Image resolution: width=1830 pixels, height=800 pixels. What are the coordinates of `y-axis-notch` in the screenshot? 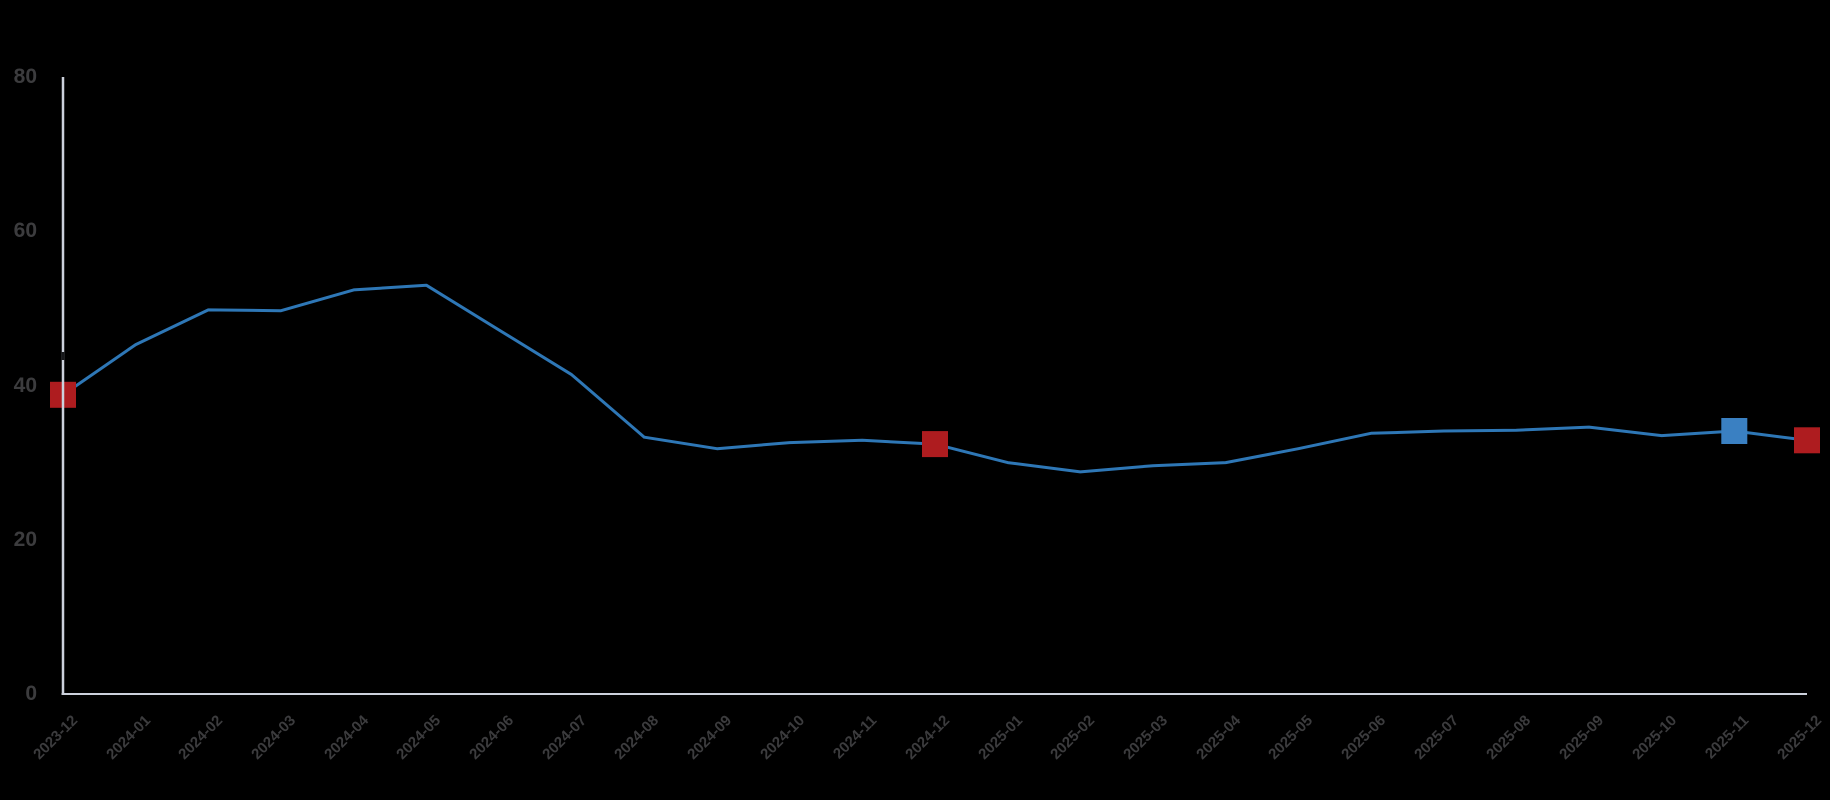 It's located at (63, 356).